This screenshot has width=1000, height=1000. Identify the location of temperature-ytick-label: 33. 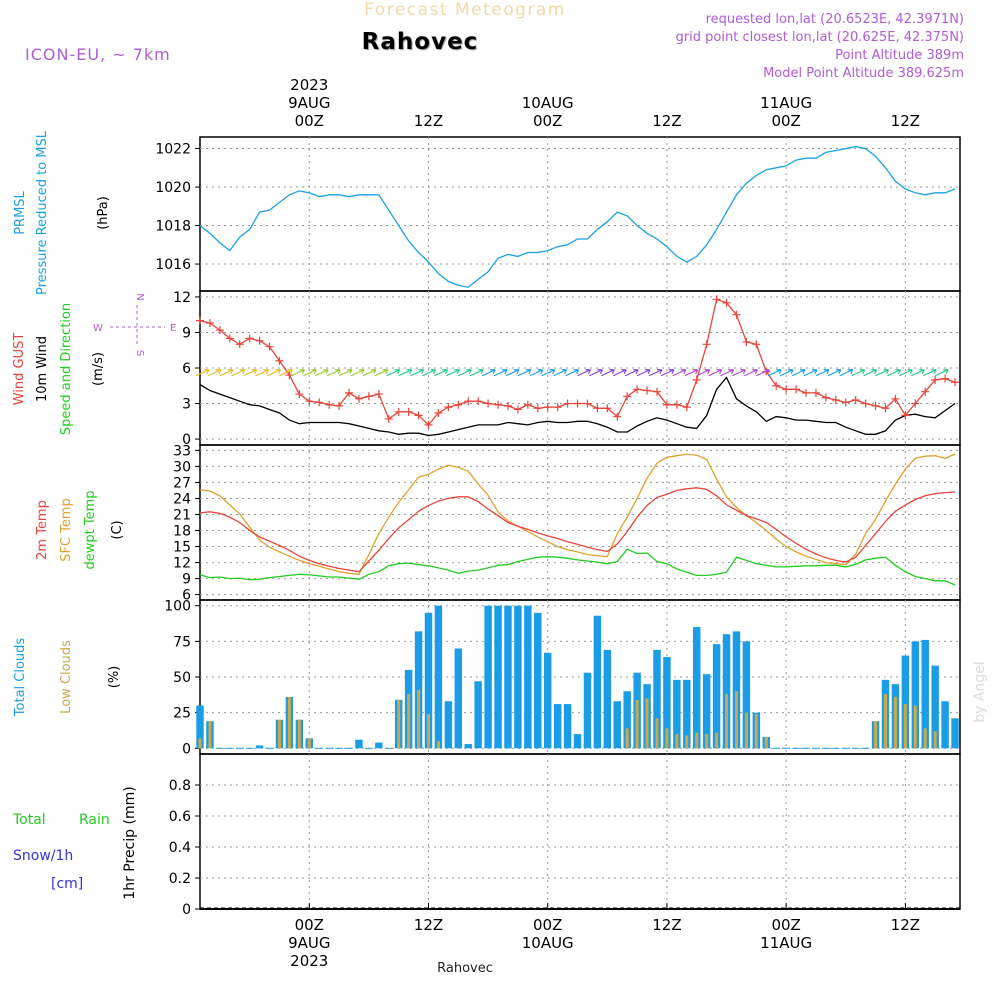
(182, 451).